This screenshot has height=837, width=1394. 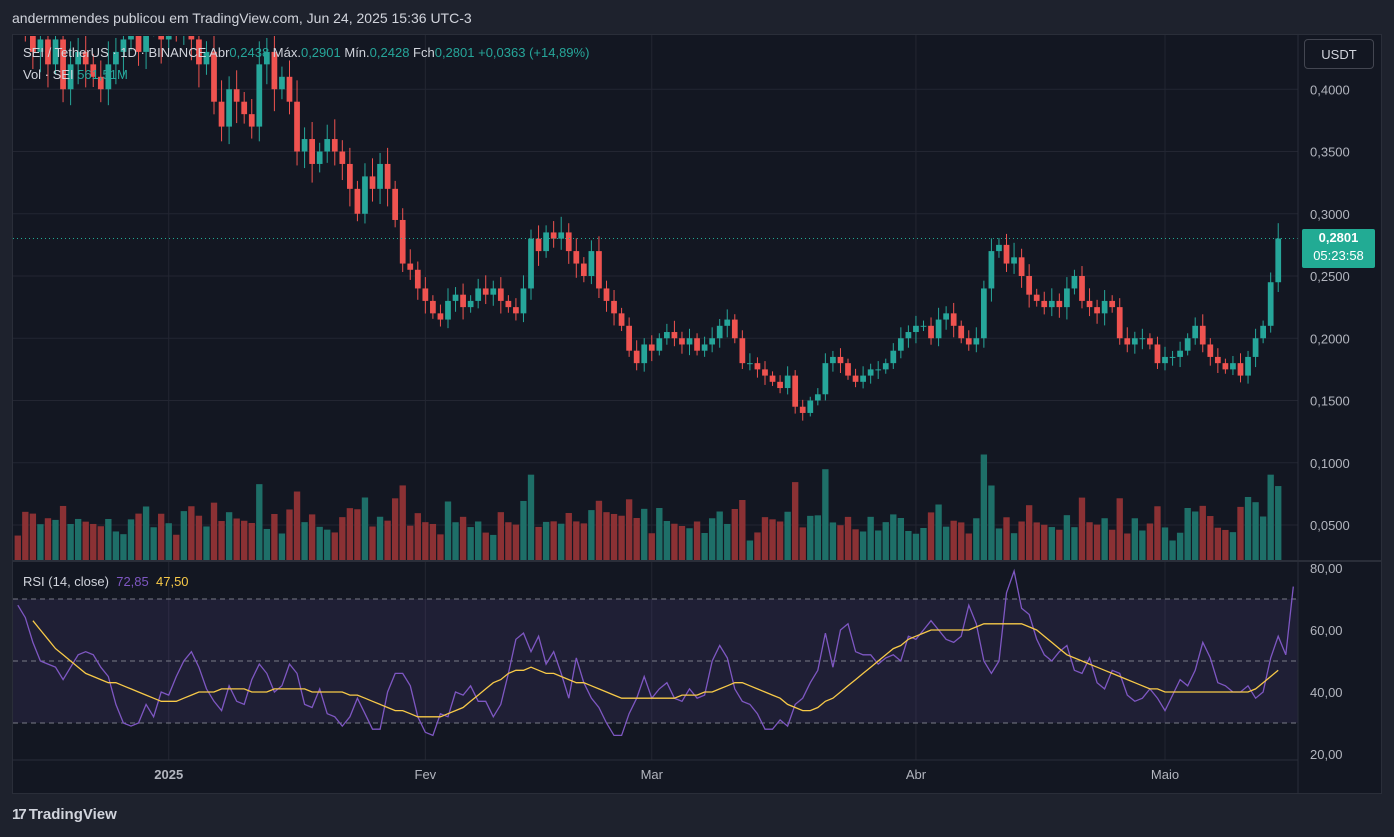 I want to click on price-tick-label: 0,2000, so click(x=1330, y=338).